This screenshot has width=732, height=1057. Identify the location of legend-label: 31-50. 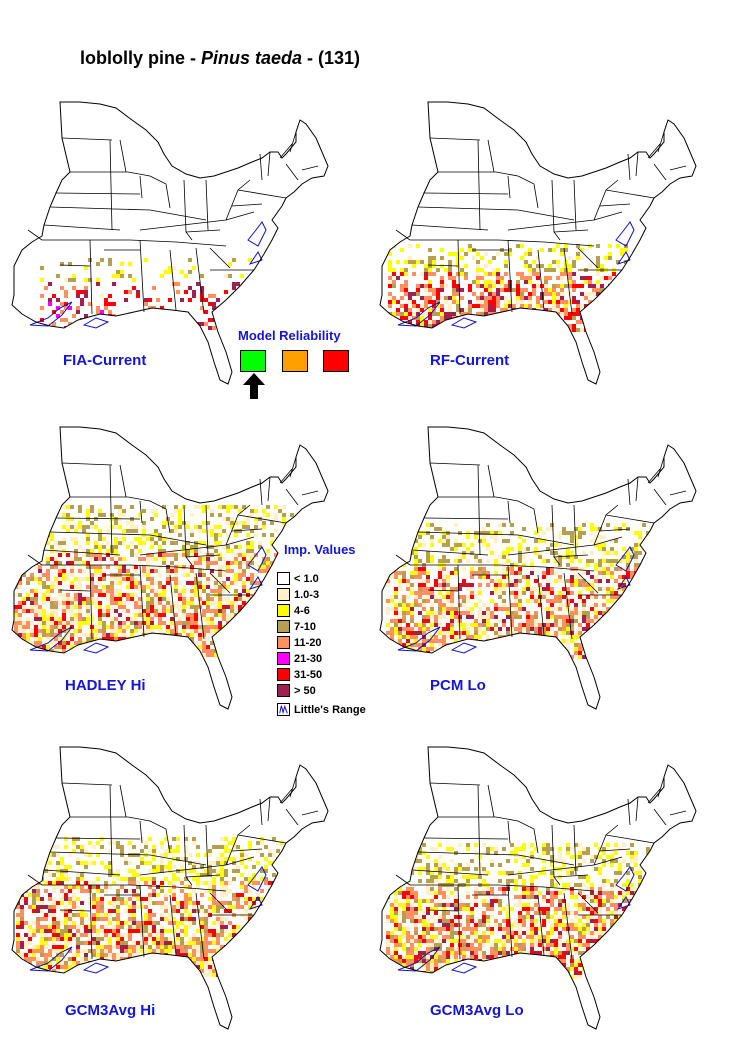
(308, 674).